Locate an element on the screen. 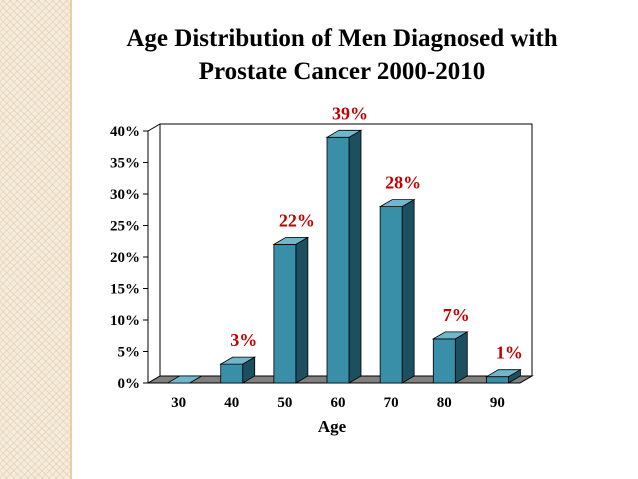 The height and width of the screenshot is (479, 638). y-tick-label: 5% is located at coordinates (129, 353).